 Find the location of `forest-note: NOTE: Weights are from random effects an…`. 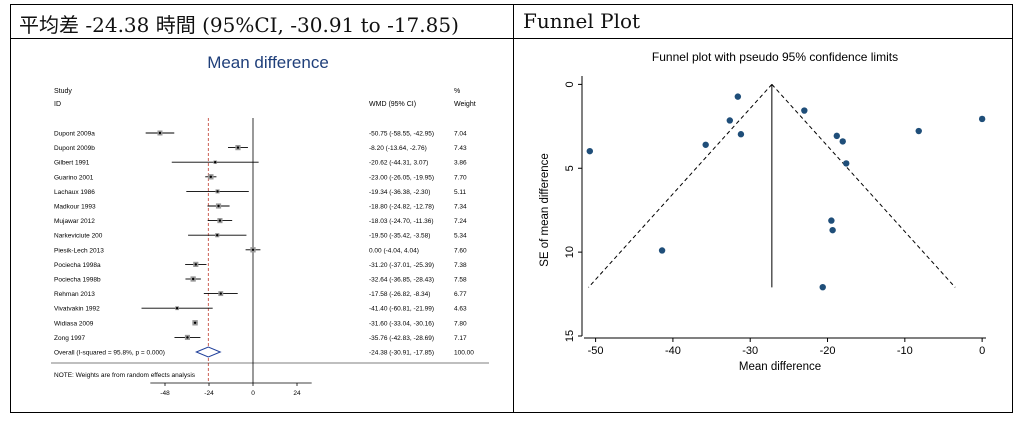

forest-note: NOTE: Weights are from random effects an… is located at coordinates (125, 375).